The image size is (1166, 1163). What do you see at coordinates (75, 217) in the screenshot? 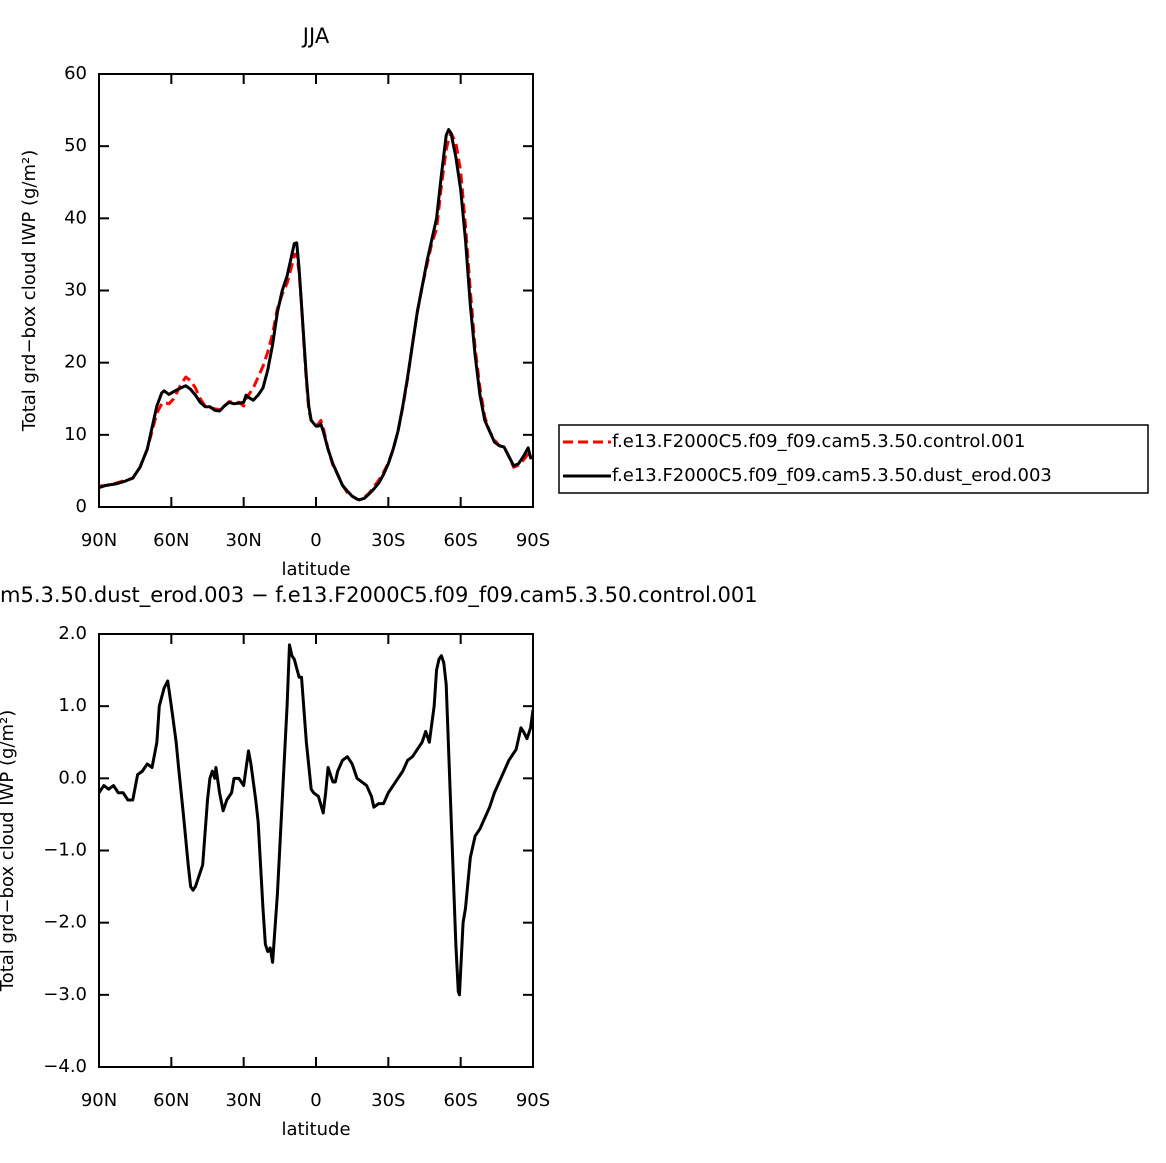
I see `y-tick-label: 40` at bounding box center [75, 217].